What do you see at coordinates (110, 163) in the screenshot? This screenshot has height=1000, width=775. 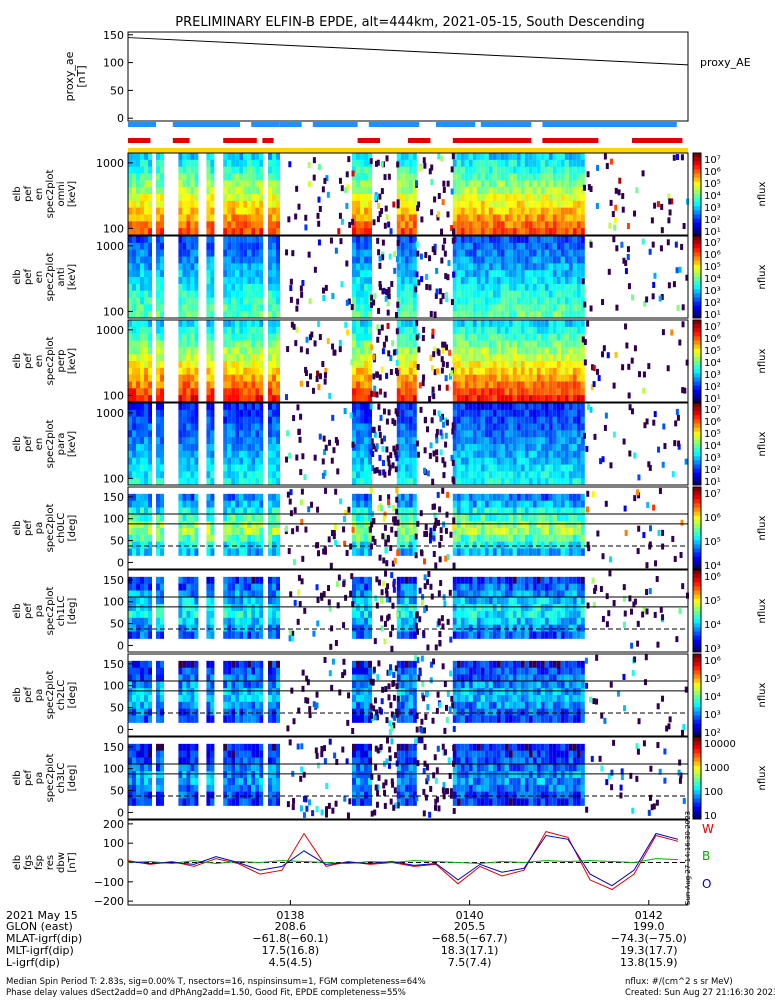 I see `spectrogram-ytick-label: 1000` at bounding box center [110, 163].